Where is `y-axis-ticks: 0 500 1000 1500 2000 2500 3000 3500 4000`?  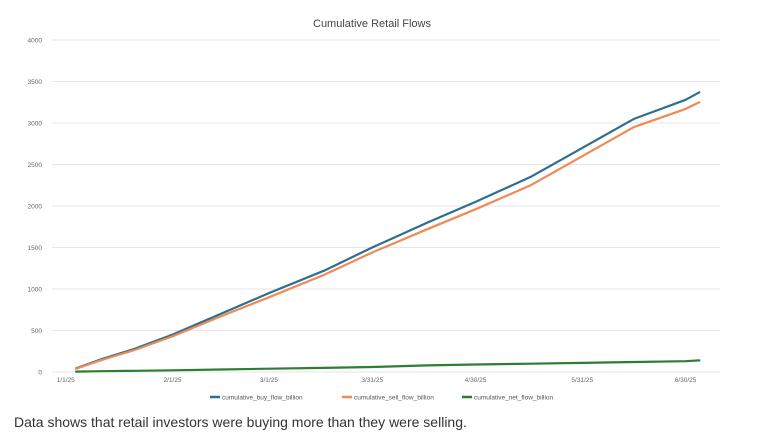 y-axis-ticks: 0 500 1000 1500 2000 2500 3000 3500 4000 is located at coordinates (35, 207).